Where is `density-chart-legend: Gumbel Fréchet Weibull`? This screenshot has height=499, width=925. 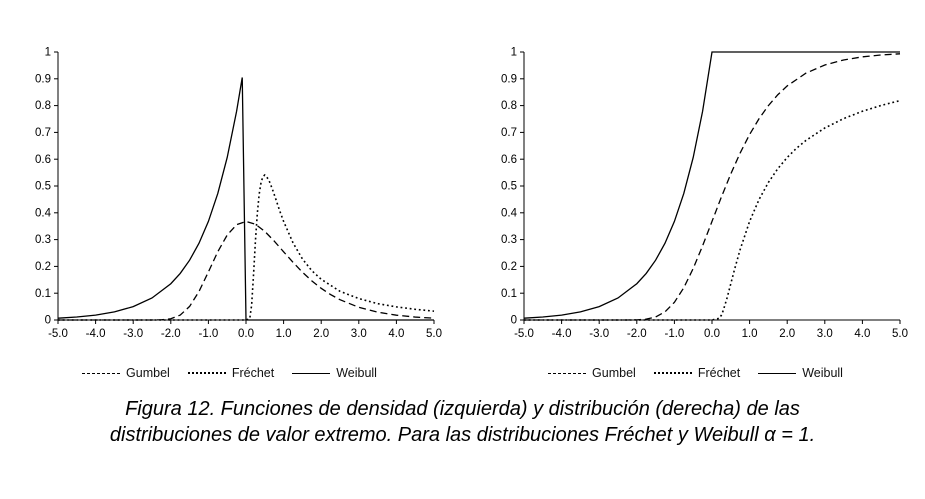
density-chart-legend: Gumbel Fréchet Weibull is located at coordinates (229, 373).